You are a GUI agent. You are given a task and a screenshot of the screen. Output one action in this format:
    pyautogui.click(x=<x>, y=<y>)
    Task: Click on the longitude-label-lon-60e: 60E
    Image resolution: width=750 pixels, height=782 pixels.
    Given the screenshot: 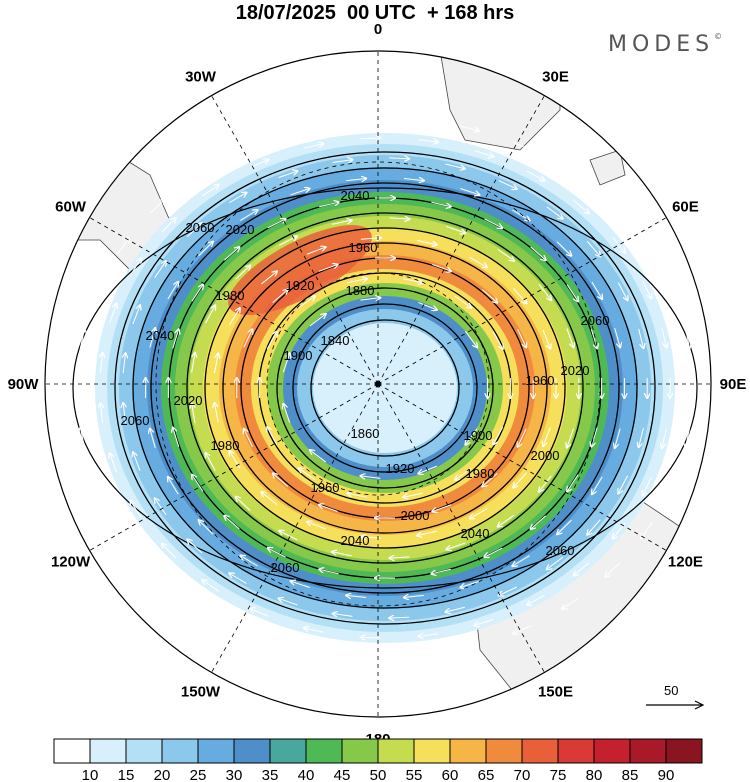 What is the action you would take?
    pyautogui.click(x=685, y=207)
    